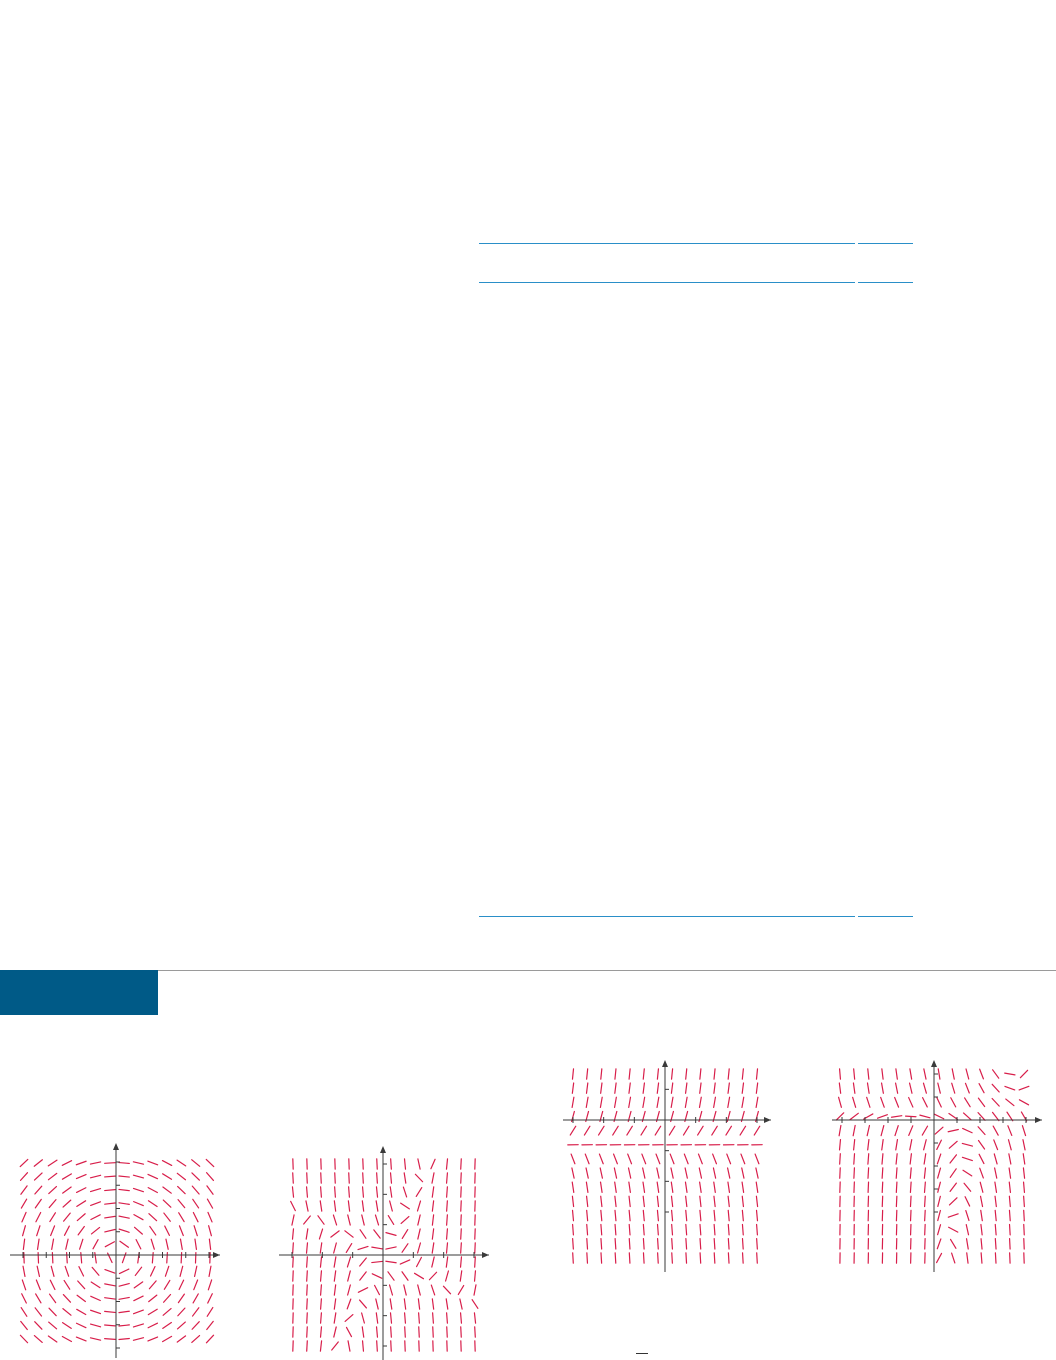 This screenshot has height=1360, width=1056. Describe the element at coordinates (885, 243) in the screenshot. I see `table-rule-top-side` at that location.